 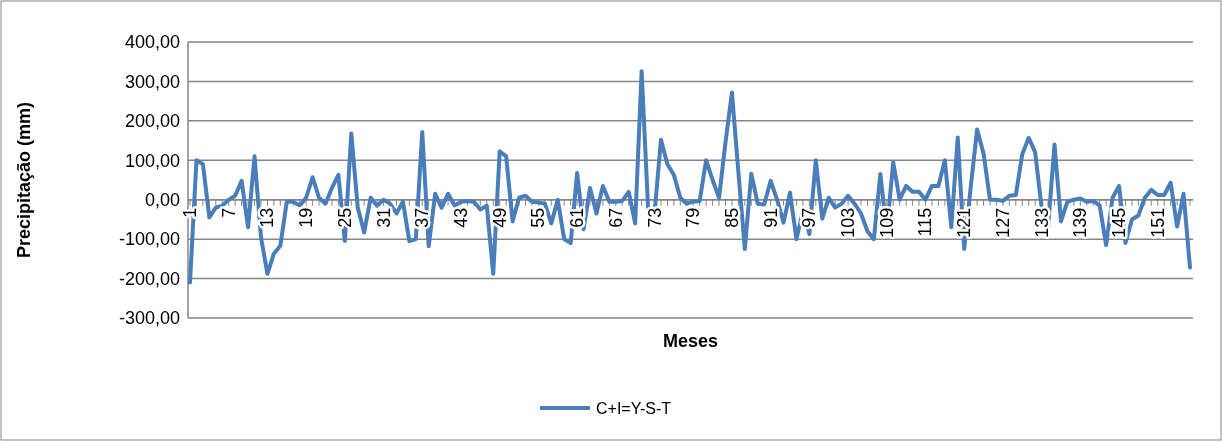 What do you see at coordinates (152, 160) in the screenshot?
I see `y-tick-label: 100,00` at bounding box center [152, 160].